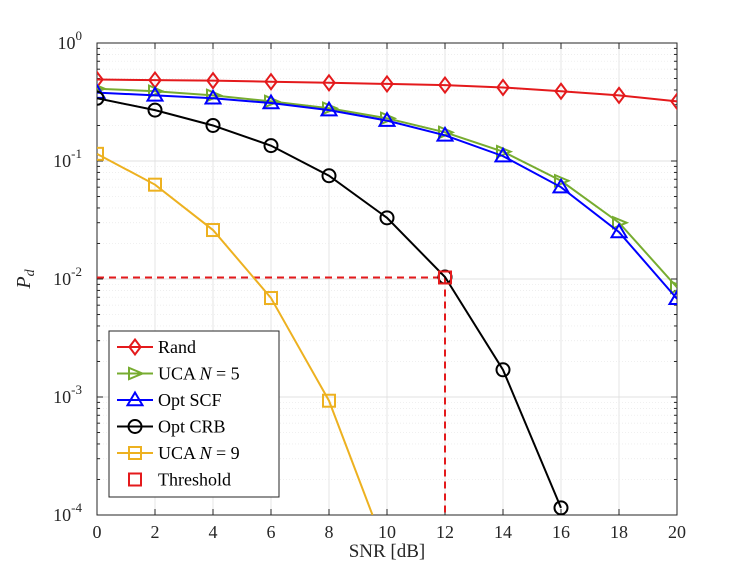 Image resolution: width=747 pixels, height=572 pixels. Describe the element at coordinates (329, 532) in the screenshot. I see `x-tick-label: 8` at that location.